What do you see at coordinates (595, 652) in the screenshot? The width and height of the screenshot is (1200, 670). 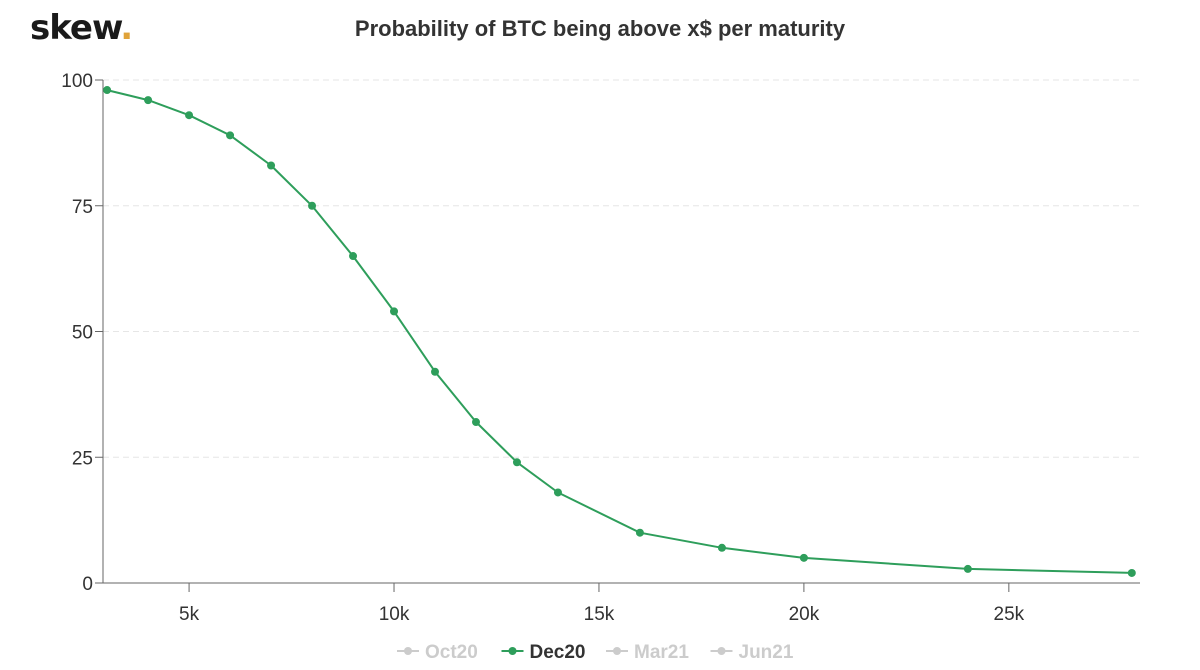 I see `legend: Oct20 Dec20 Mar21 Jun21` at bounding box center [595, 652].